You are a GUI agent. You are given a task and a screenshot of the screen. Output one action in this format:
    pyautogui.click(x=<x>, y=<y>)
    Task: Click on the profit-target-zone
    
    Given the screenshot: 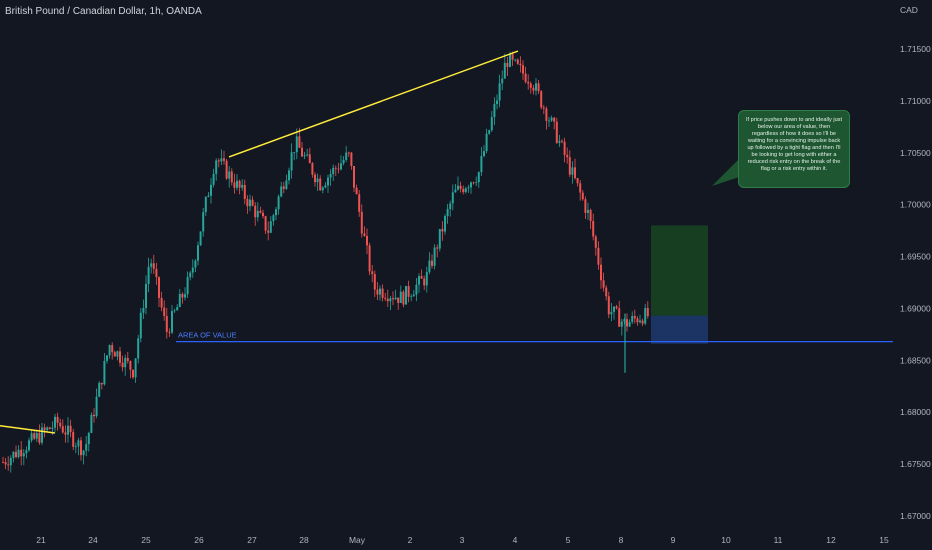 What is the action you would take?
    pyautogui.click(x=679, y=270)
    